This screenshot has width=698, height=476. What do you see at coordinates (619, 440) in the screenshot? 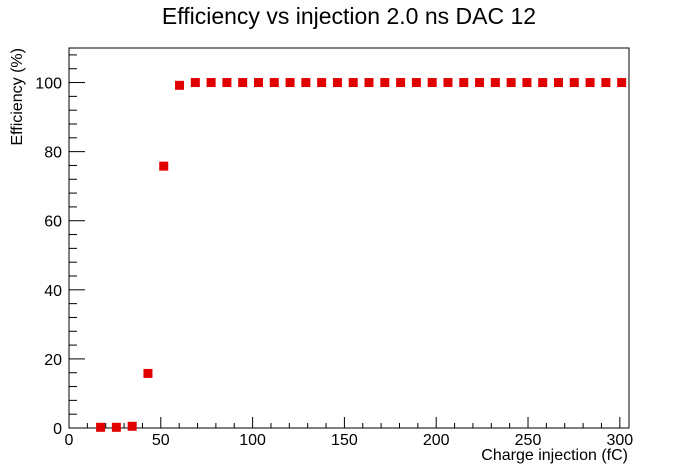
I see `x-tick-label: 300` at bounding box center [619, 440].